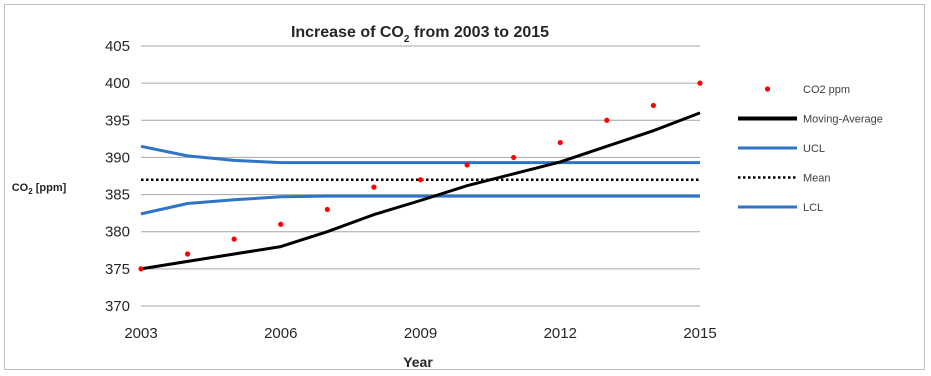  Describe the element at coordinates (817, 179) in the screenshot. I see `legend-label-mean: Mean` at that location.